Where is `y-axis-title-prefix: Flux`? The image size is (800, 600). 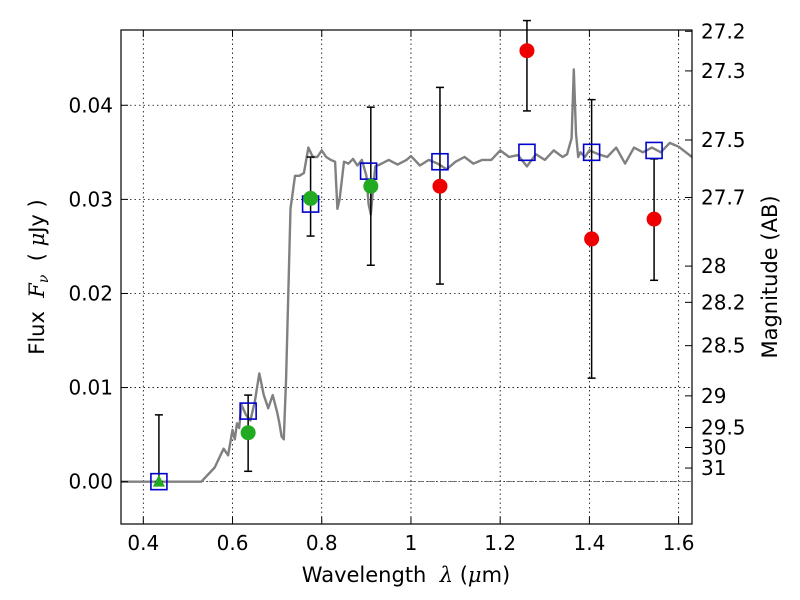
y-axis-title-prefix: Flux is located at coordinates (37, 326).